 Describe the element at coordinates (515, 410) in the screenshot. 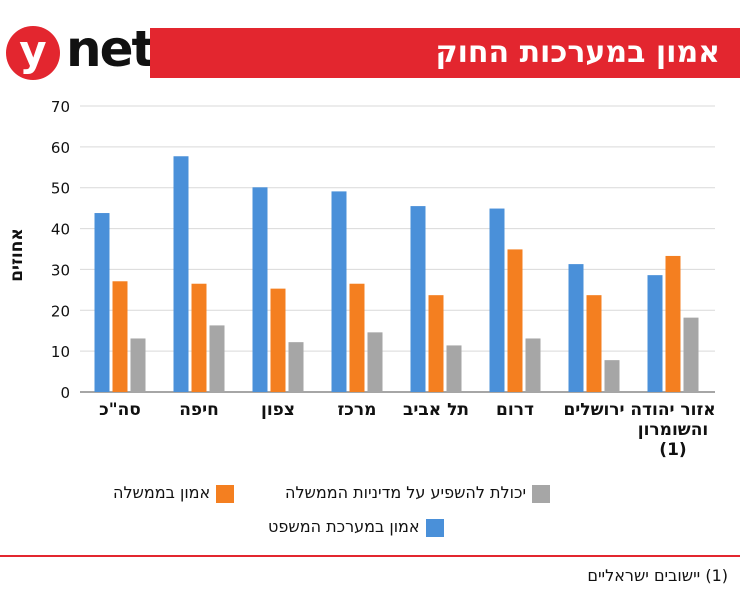

I see `x-category-label: דרום` at that location.